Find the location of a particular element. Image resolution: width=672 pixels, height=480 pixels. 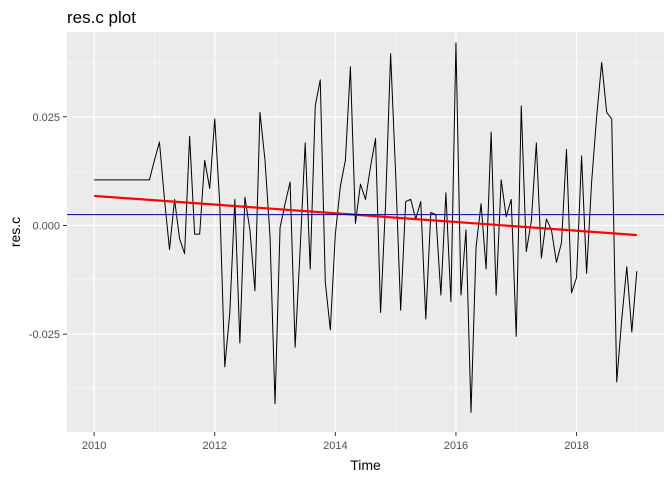

chart-title: res.c plot is located at coordinates (101, 17).